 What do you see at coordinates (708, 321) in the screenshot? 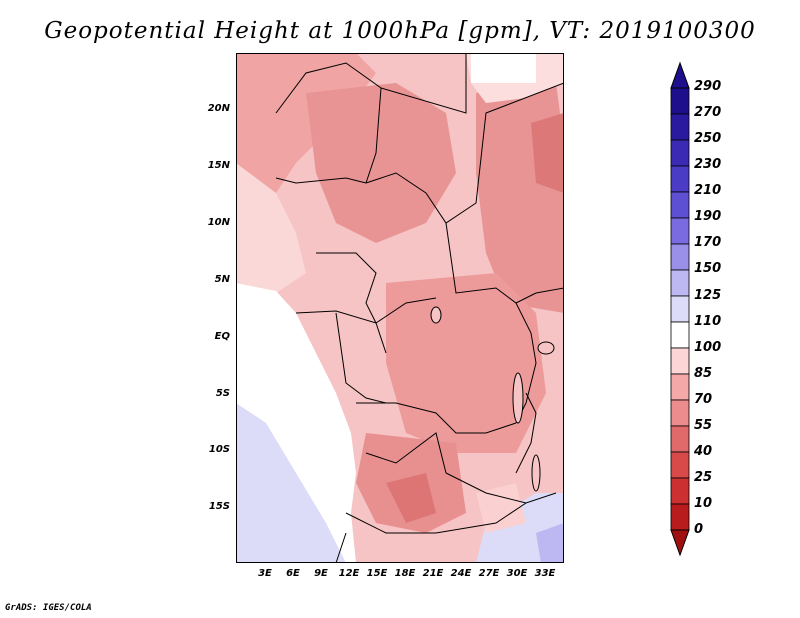
I see `colorbar-label-110: 110` at bounding box center [708, 321].